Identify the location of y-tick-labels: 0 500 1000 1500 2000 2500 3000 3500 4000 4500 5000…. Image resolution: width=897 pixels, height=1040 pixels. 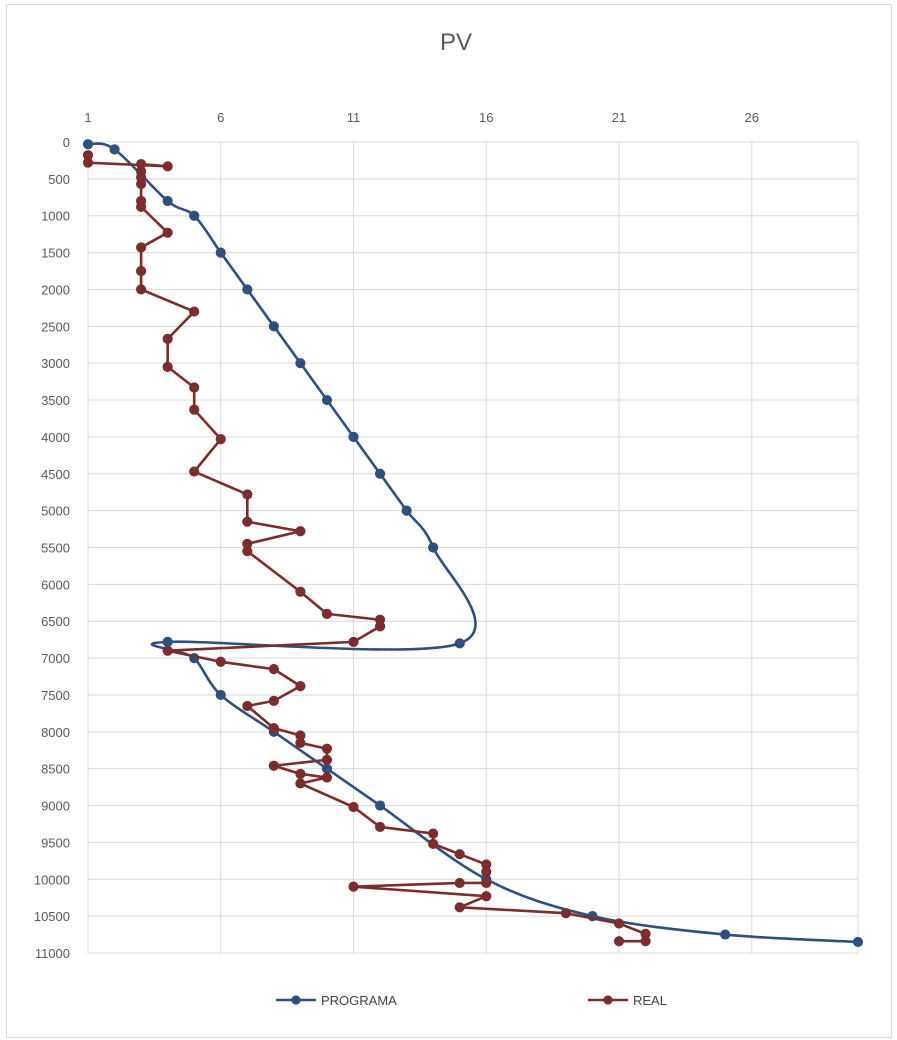
(52, 548).